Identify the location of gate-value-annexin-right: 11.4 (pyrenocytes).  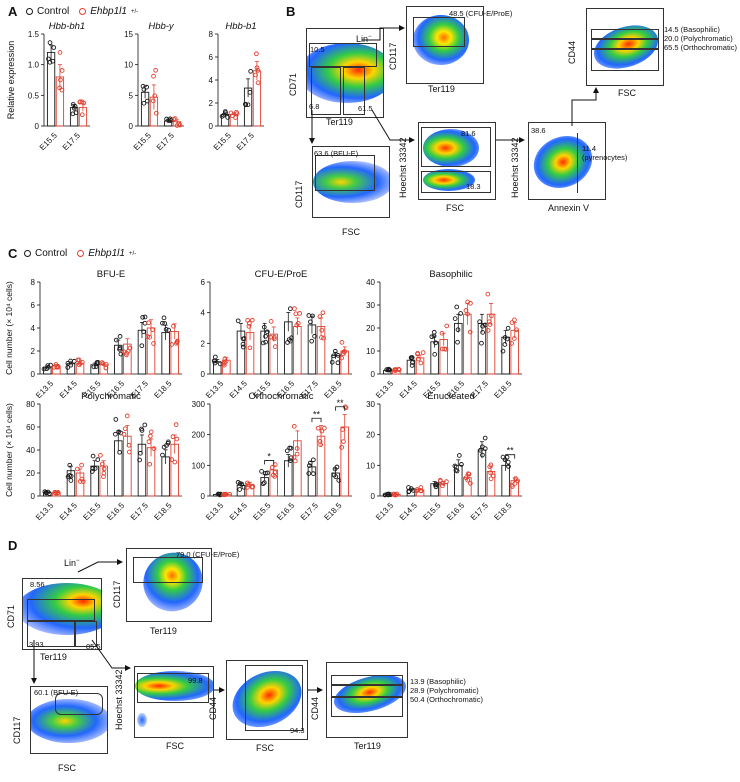
(605, 153).